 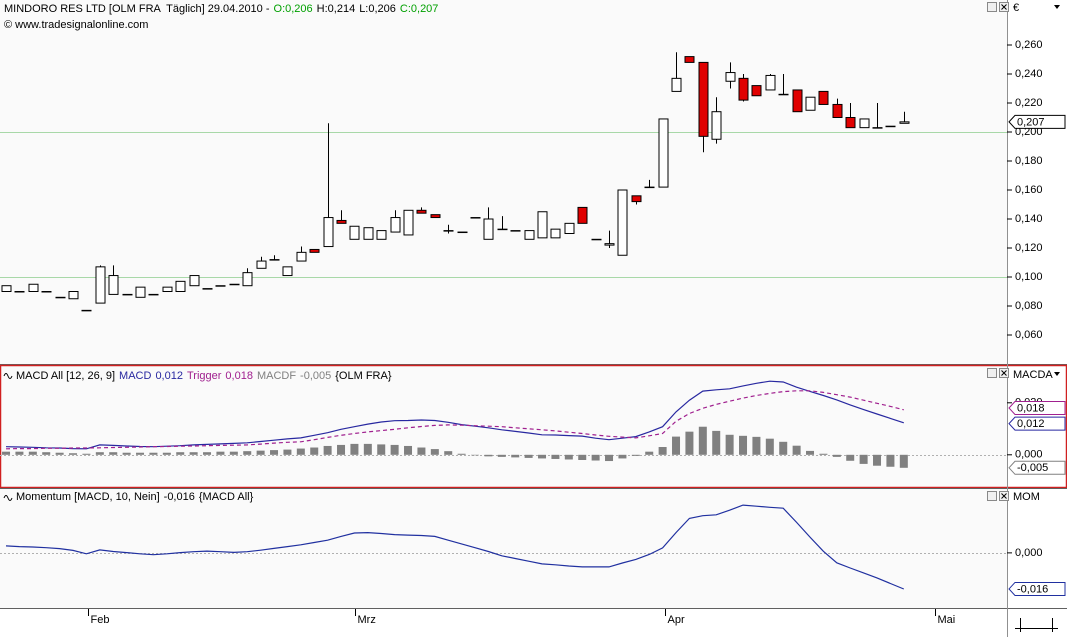 I want to click on y-tick-label: 0,240, so click(x=1029, y=74).